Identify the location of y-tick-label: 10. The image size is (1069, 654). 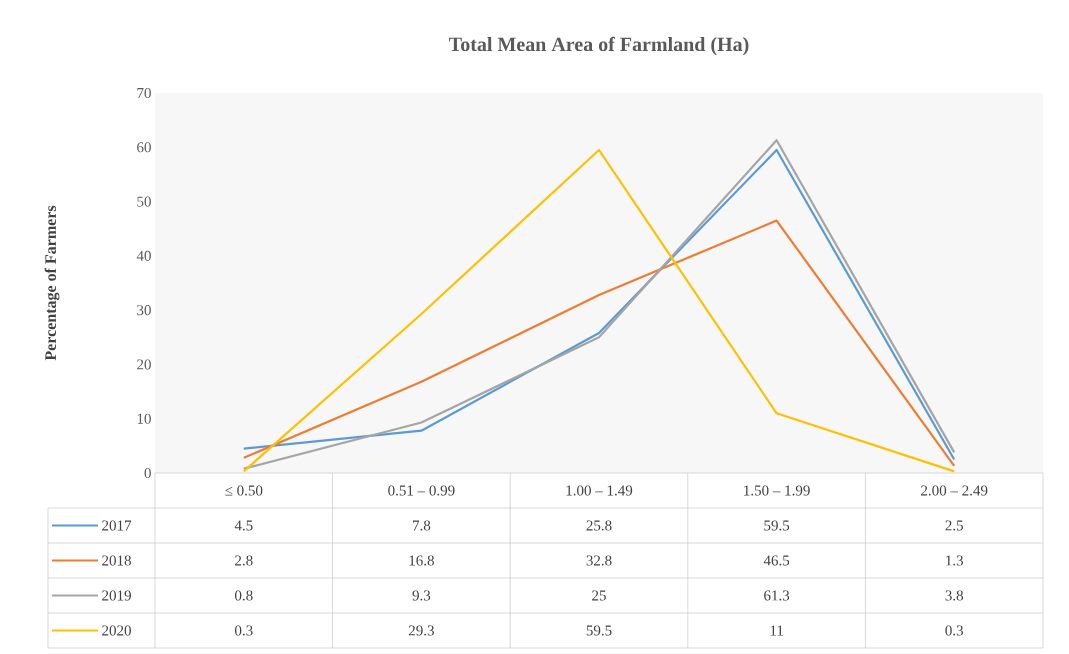
(144, 418).